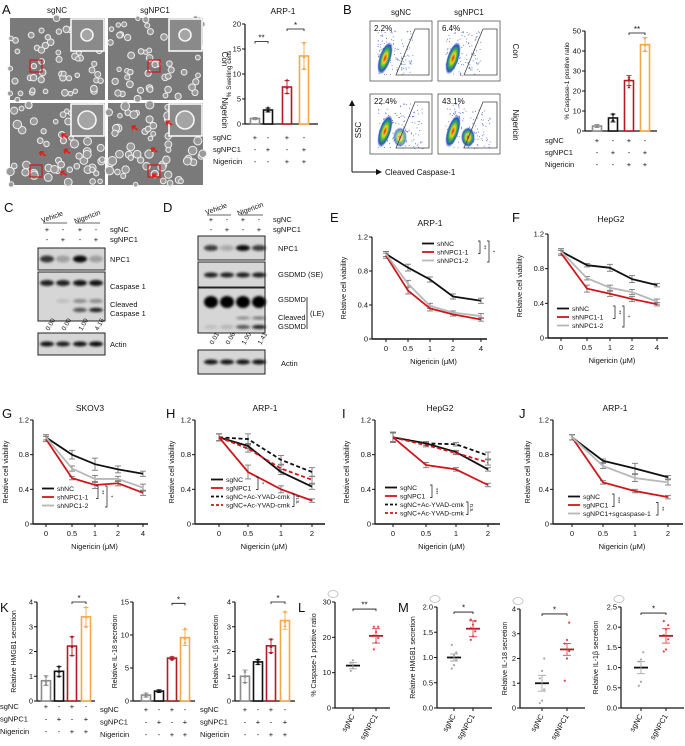  Describe the element at coordinates (449, 722) in the screenshot. I see `x-tick-label: sgNC` at that location.